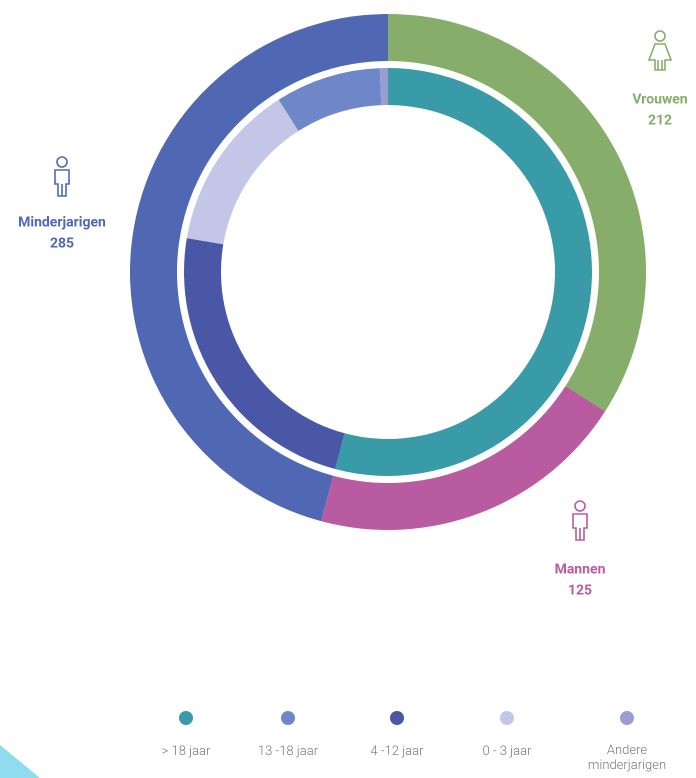 Image resolution: width=696 pixels, height=778 pixels. What do you see at coordinates (62, 223) in the screenshot?
I see `slice-label: Minderjarigen` at bounding box center [62, 223].